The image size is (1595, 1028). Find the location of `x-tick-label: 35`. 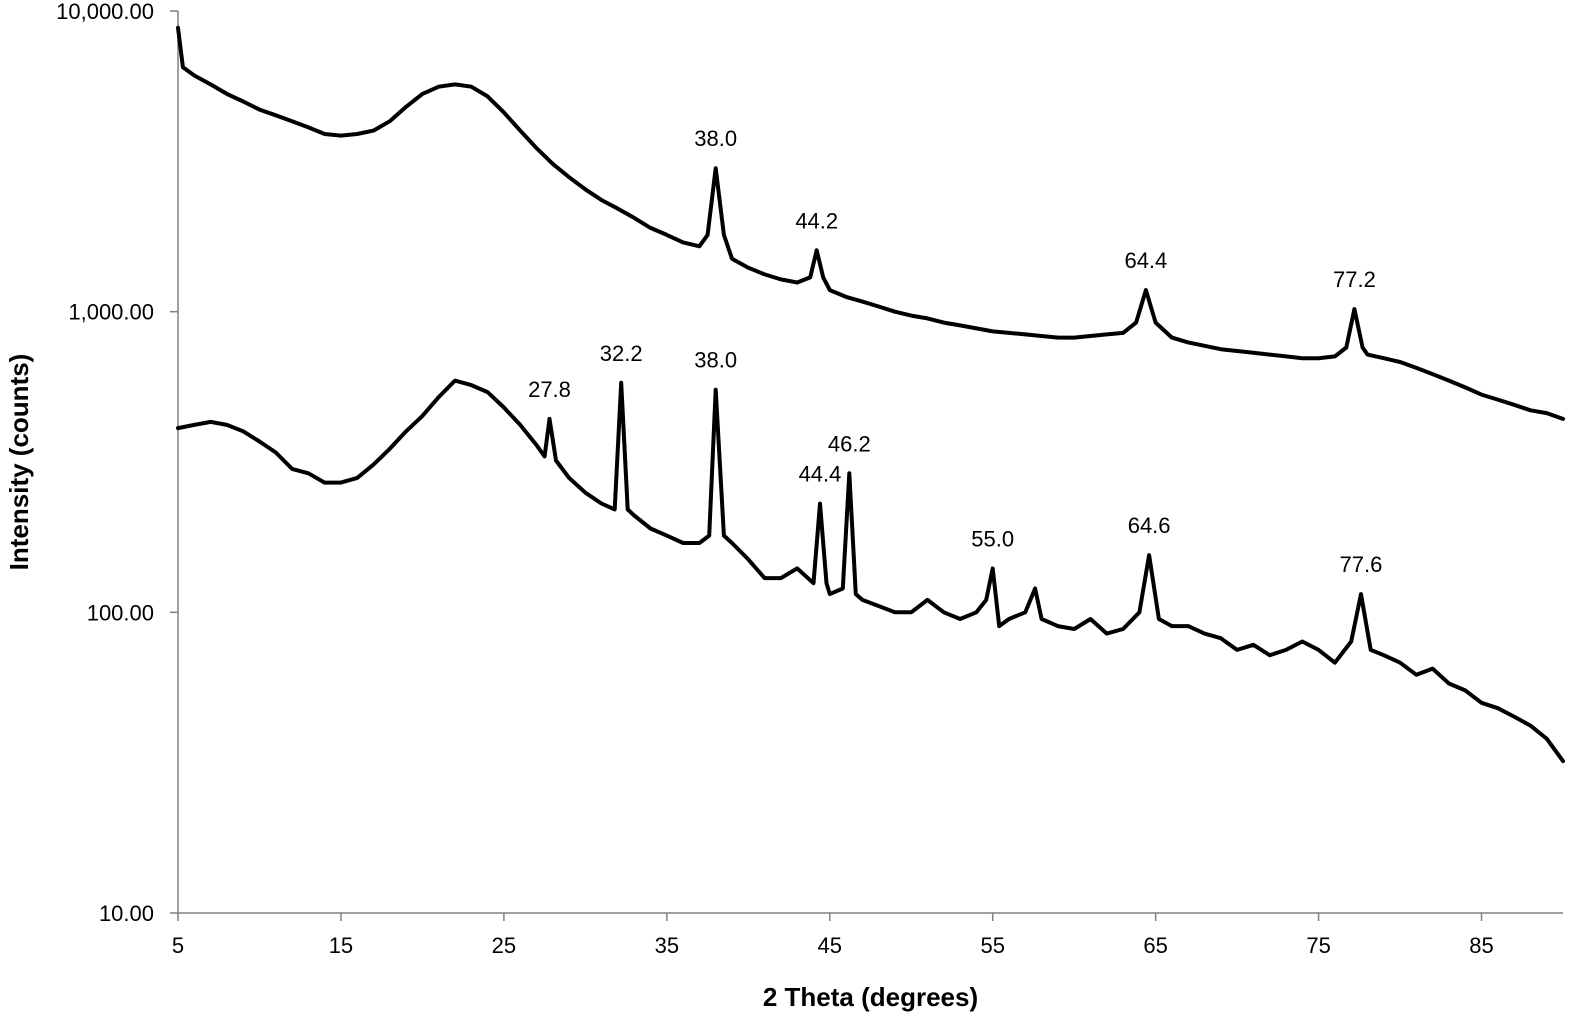

x-tick-label: 35 is located at coordinates (667, 945).